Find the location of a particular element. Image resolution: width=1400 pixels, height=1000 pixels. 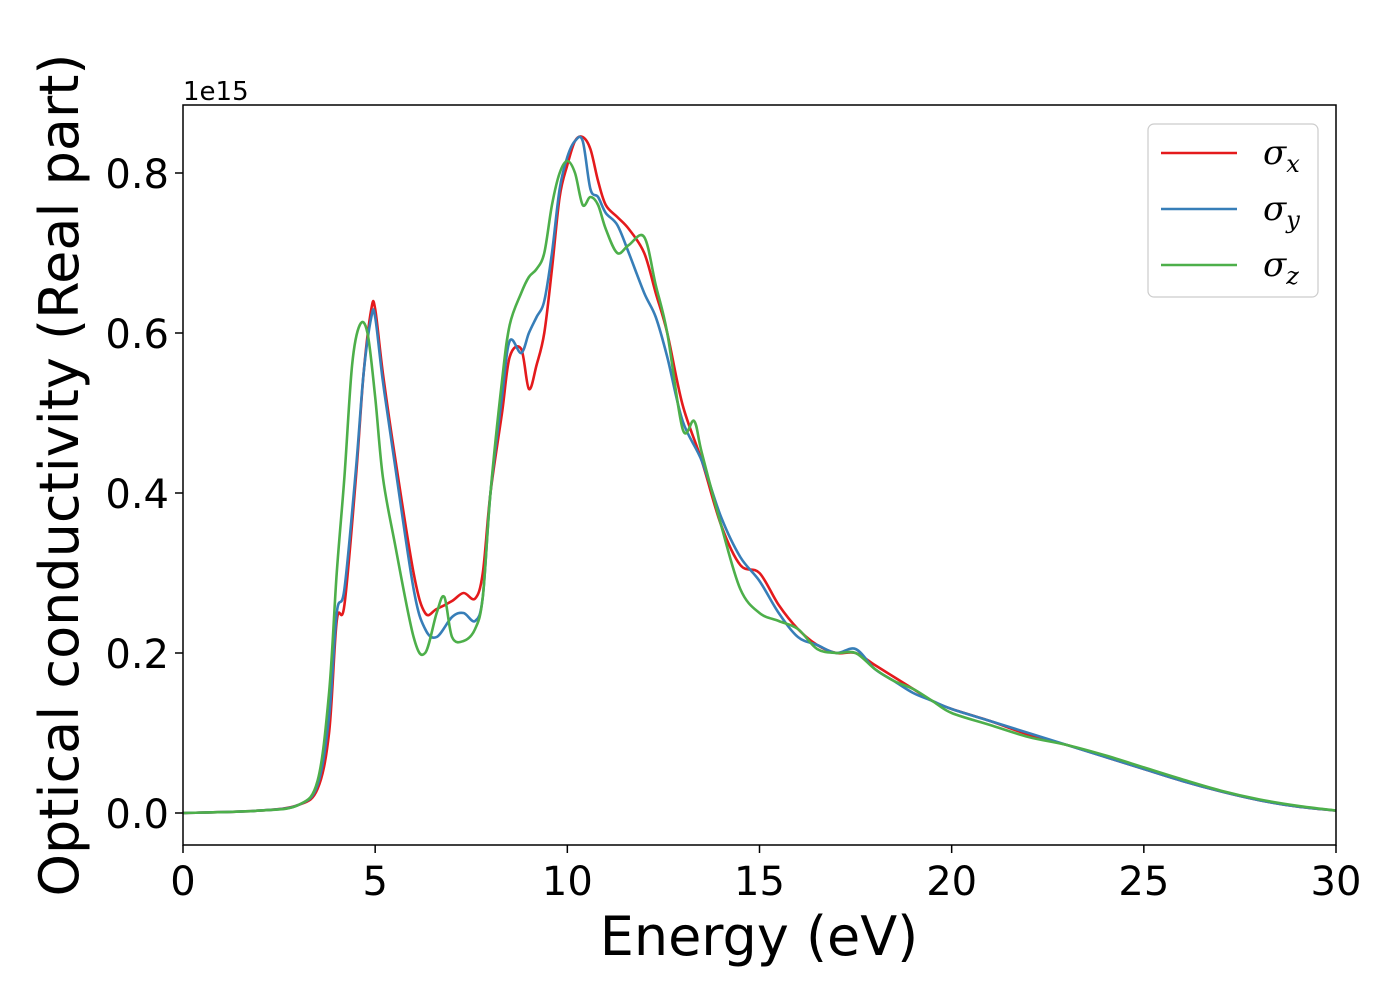

x-tick-label: 5 is located at coordinates (374, 882).